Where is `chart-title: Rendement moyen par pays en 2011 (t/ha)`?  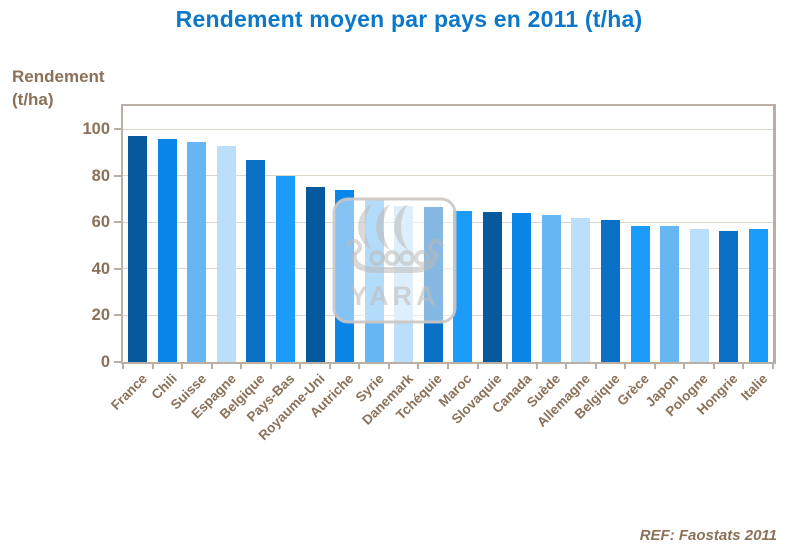
chart-title: Rendement moyen par pays en 2011 (t/ha) is located at coordinates (409, 19).